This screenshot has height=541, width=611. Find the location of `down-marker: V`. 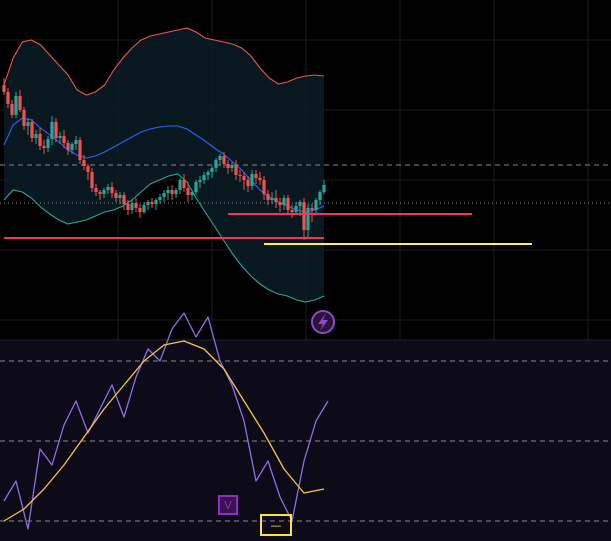

down-marker: V is located at coordinates (228, 505).